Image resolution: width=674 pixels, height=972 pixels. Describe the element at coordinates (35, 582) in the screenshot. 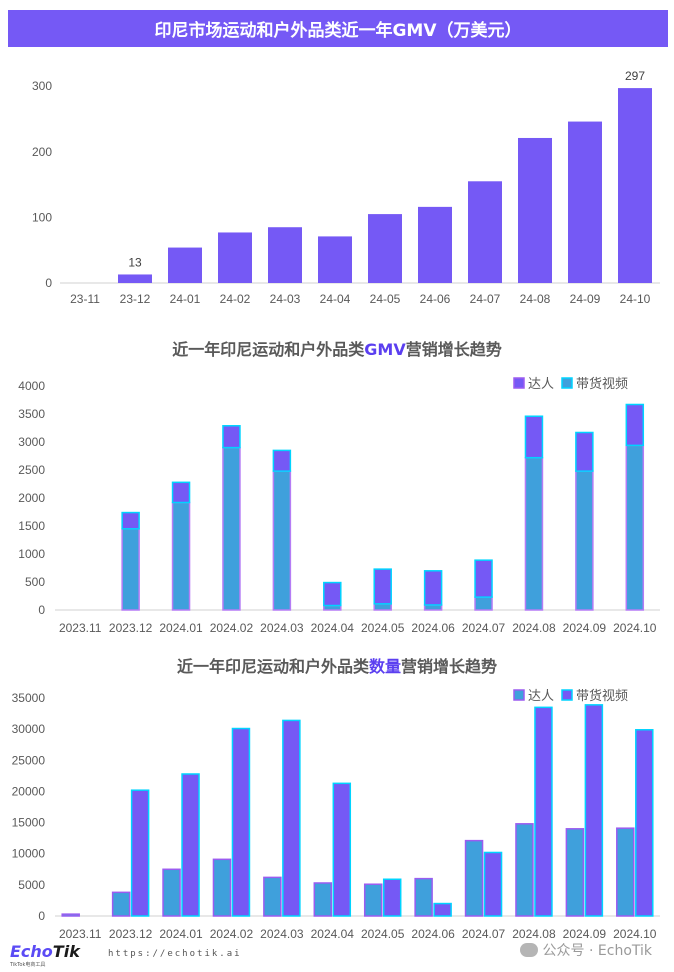

I see `y-tick-label: 500` at that location.